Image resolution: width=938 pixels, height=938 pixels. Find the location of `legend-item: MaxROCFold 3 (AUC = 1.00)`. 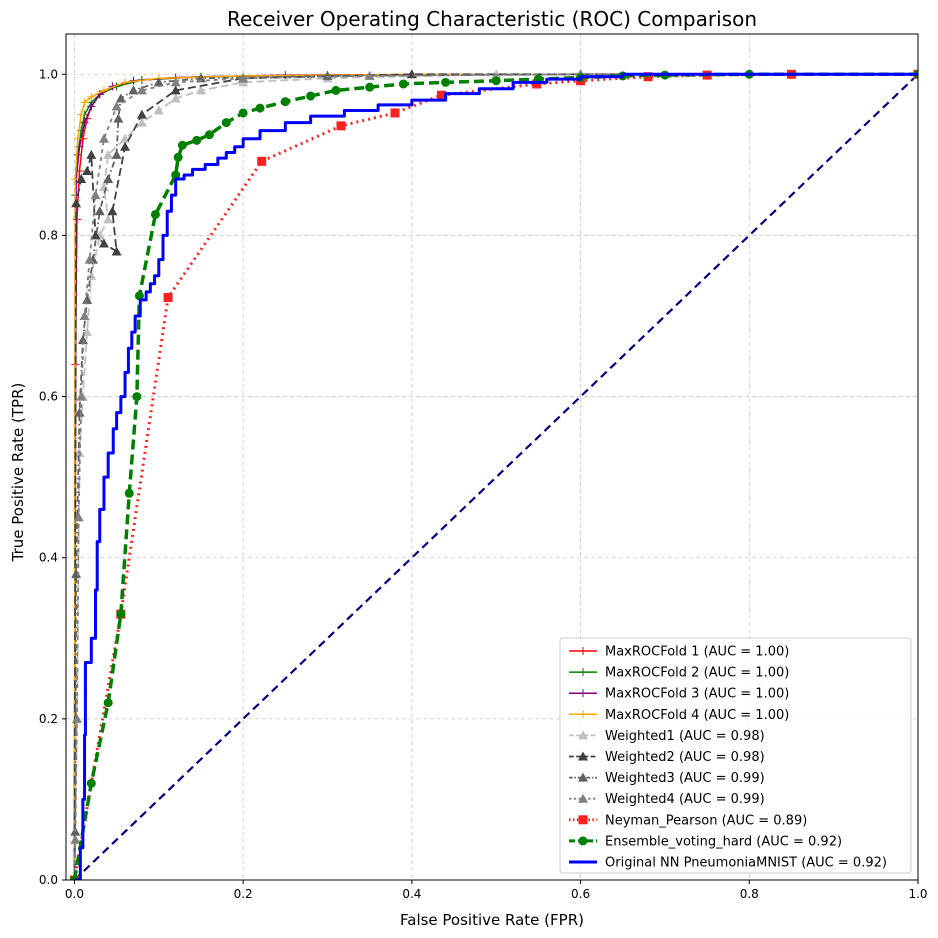

legend-item: MaxROCFold 3 (AUC = 1.00) is located at coordinates (679, 694).